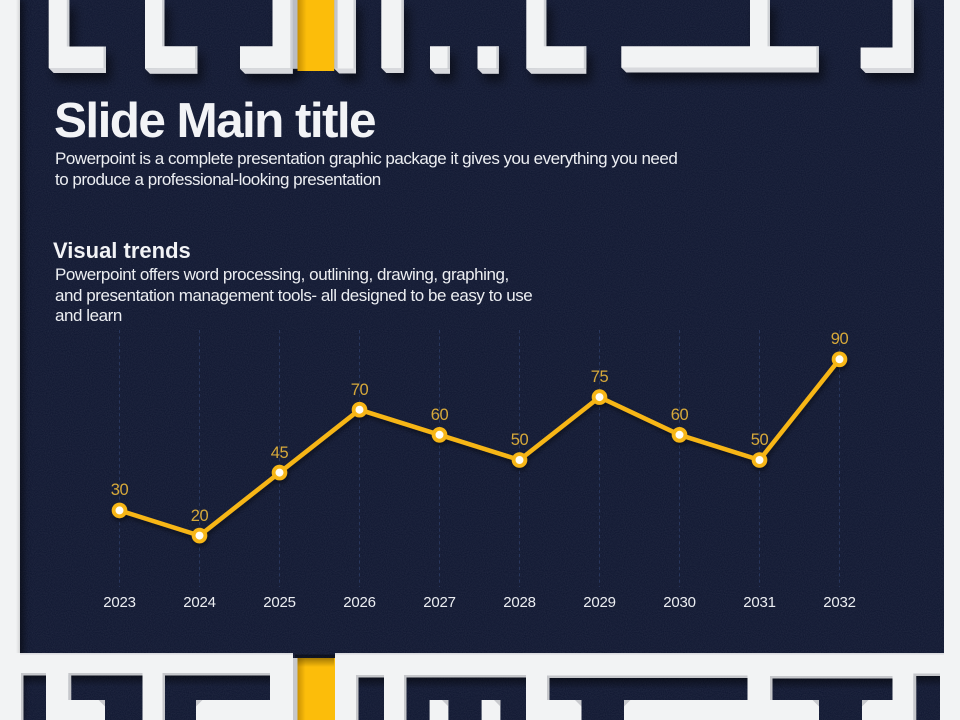 The width and height of the screenshot is (960, 720). I want to click on svg-text: 2032, so click(839, 602).